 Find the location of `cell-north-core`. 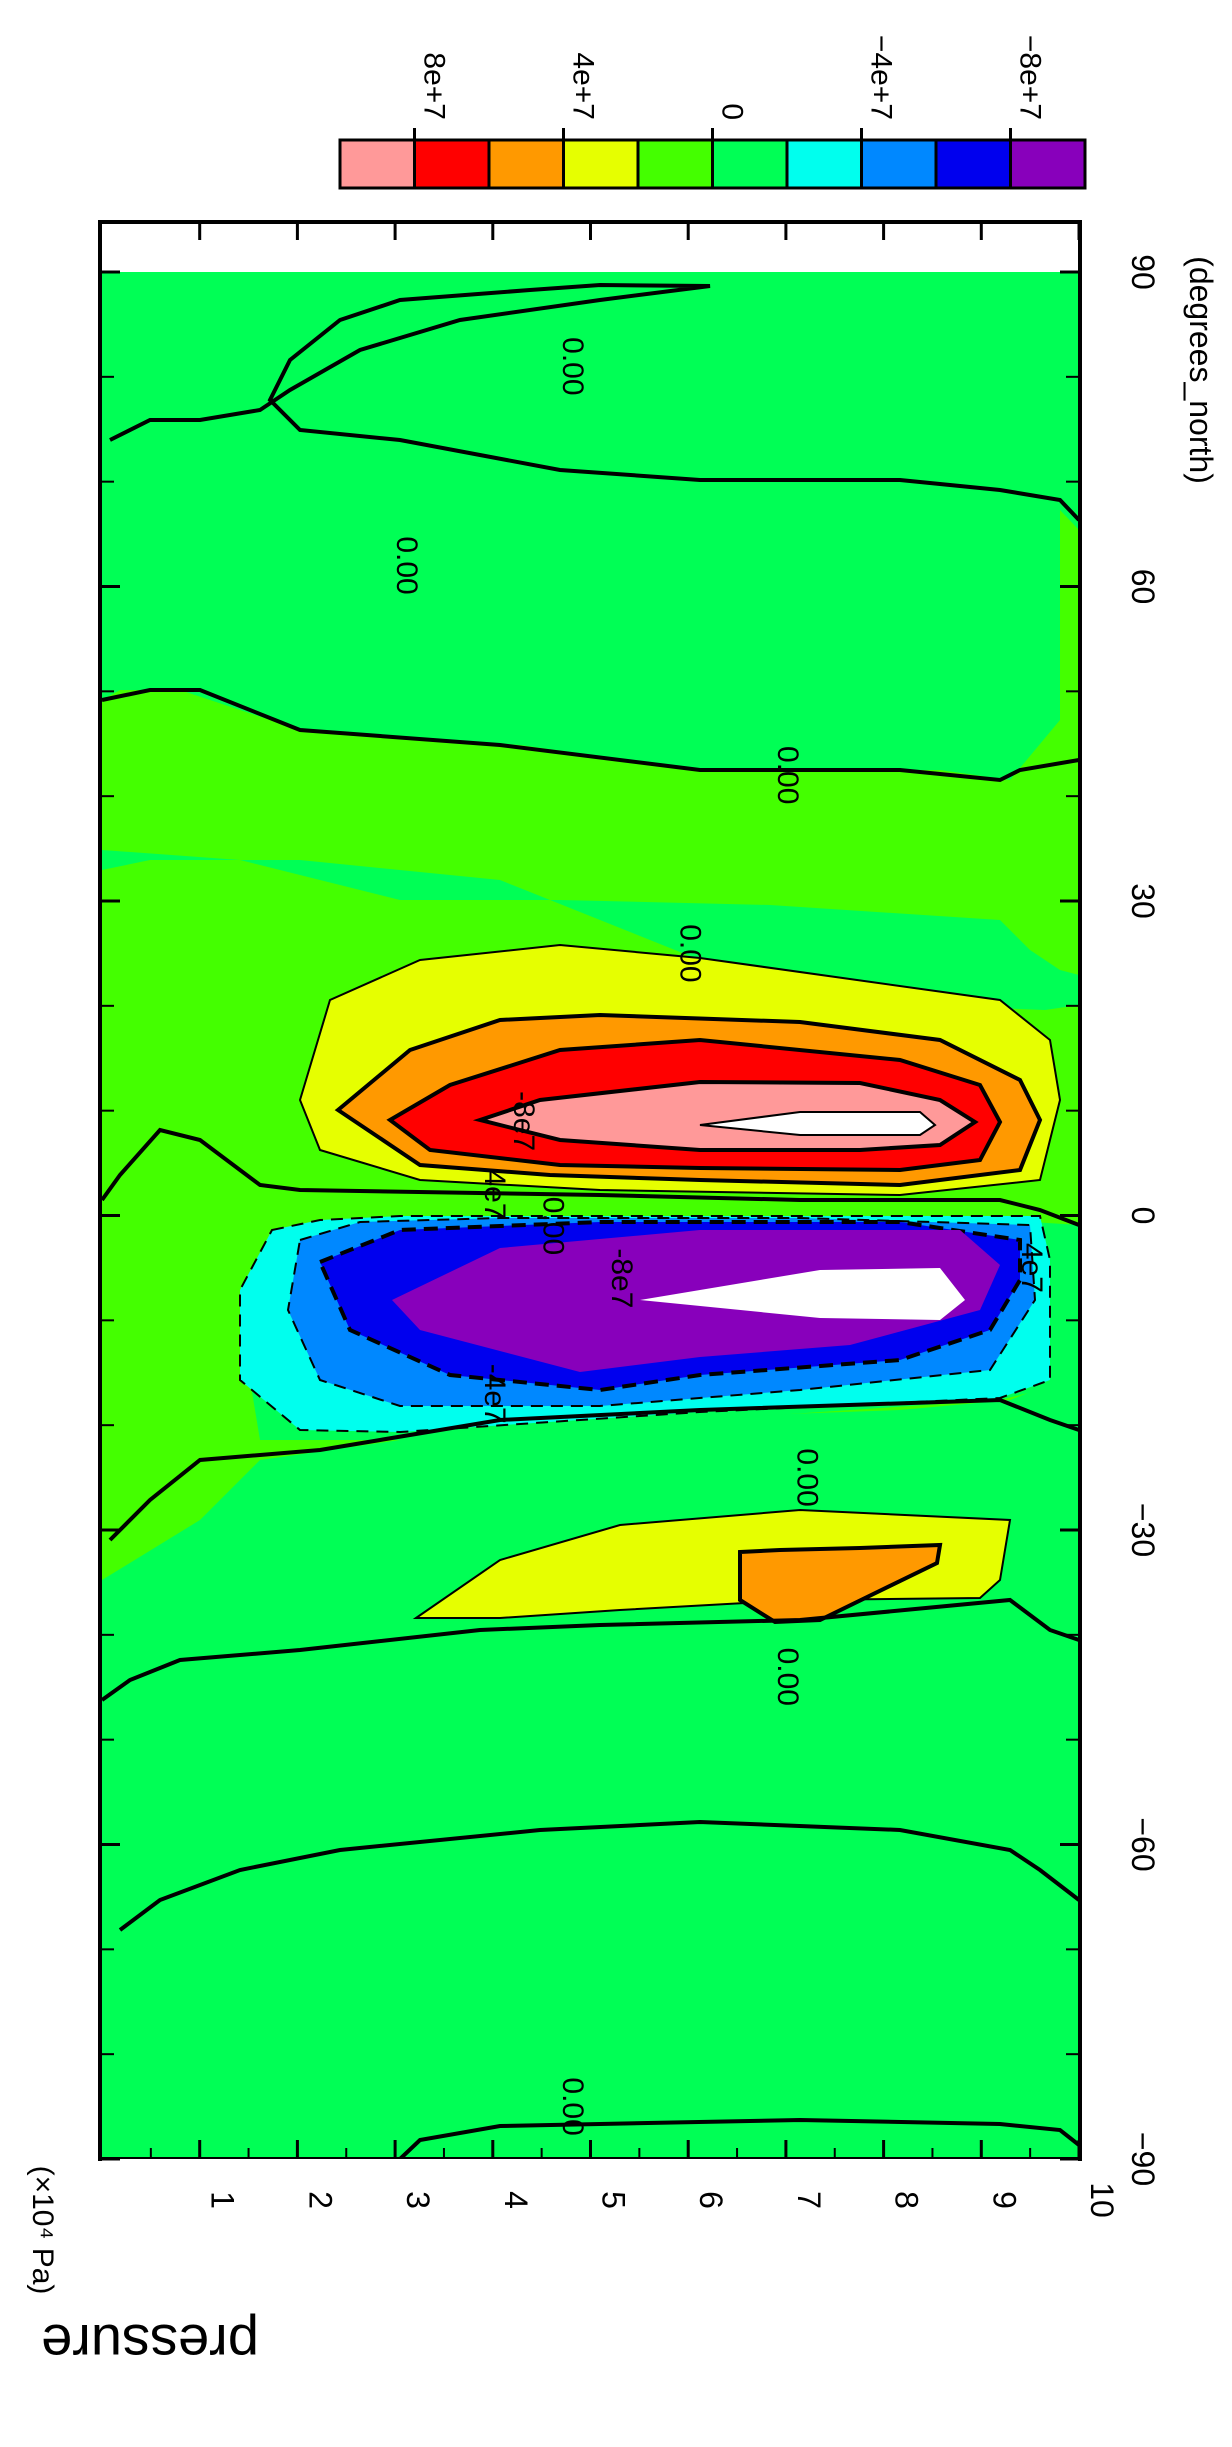

cell-north-core is located at coordinates (818, 1123).